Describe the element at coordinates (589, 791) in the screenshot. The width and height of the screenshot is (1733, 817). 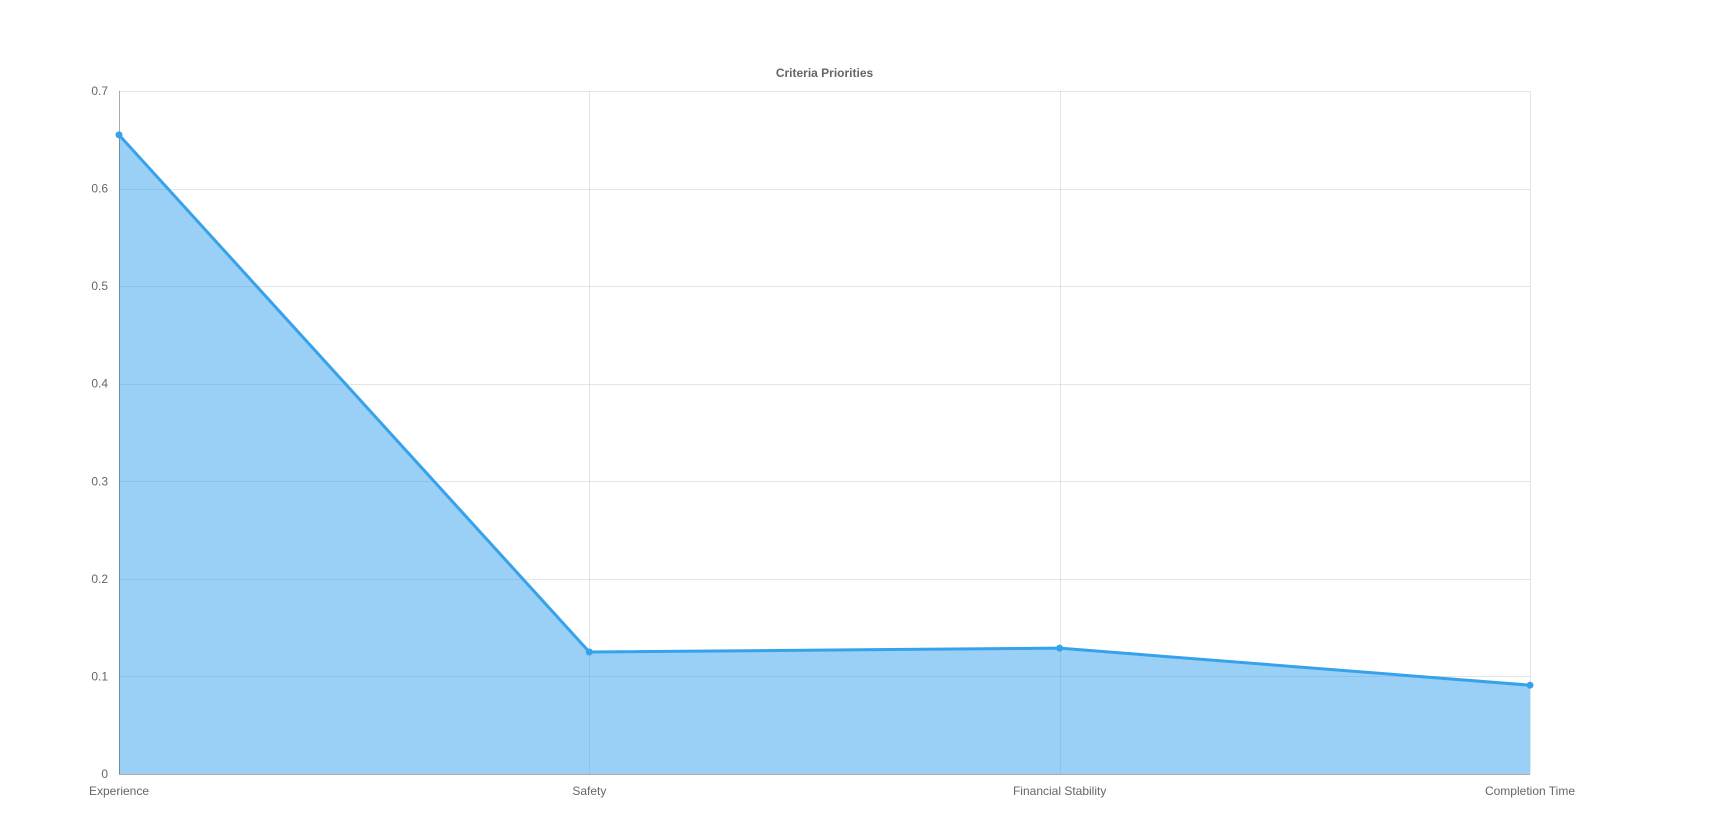
I see `x-tick-label: Safety` at that location.